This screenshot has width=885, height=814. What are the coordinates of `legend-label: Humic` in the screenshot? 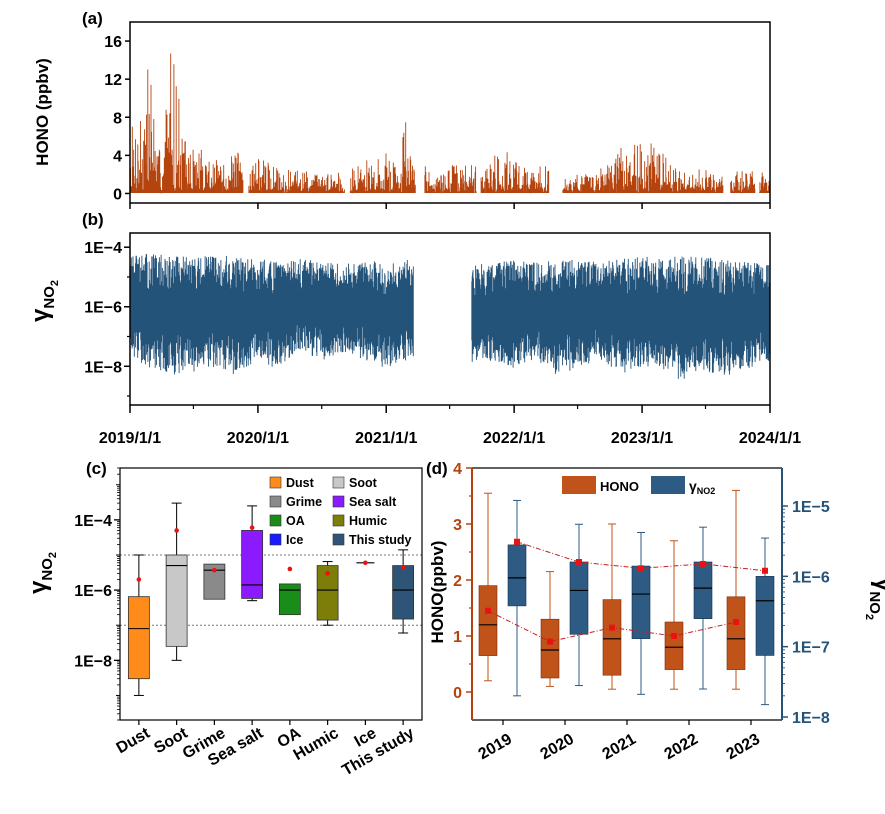 It's located at (368, 521).